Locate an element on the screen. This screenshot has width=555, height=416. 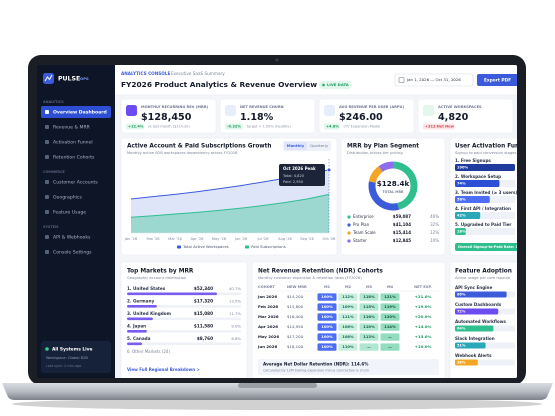
hover-dot is located at coordinates (329, 170).